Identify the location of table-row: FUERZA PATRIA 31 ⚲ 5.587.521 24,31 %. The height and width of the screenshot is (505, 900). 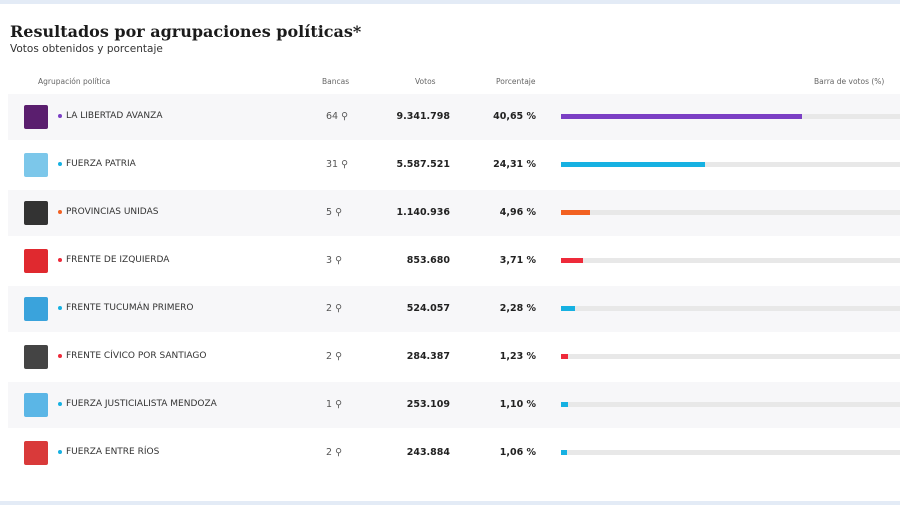
(454, 165).